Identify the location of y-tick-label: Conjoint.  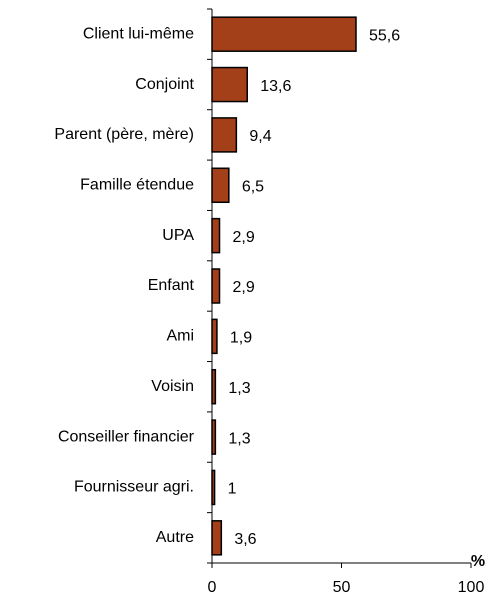
(164, 84).